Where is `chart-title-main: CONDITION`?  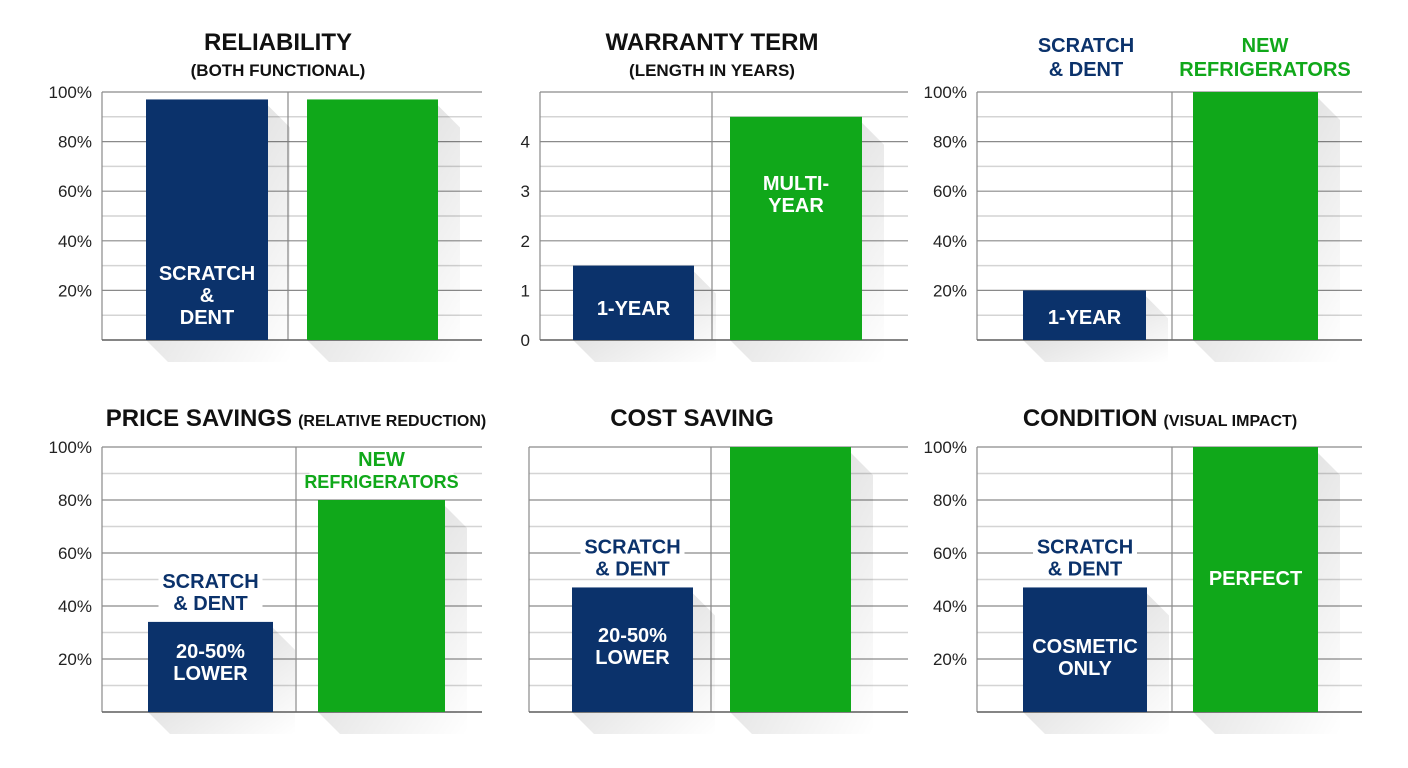 chart-title-main: CONDITION is located at coordinates (1090, 418).